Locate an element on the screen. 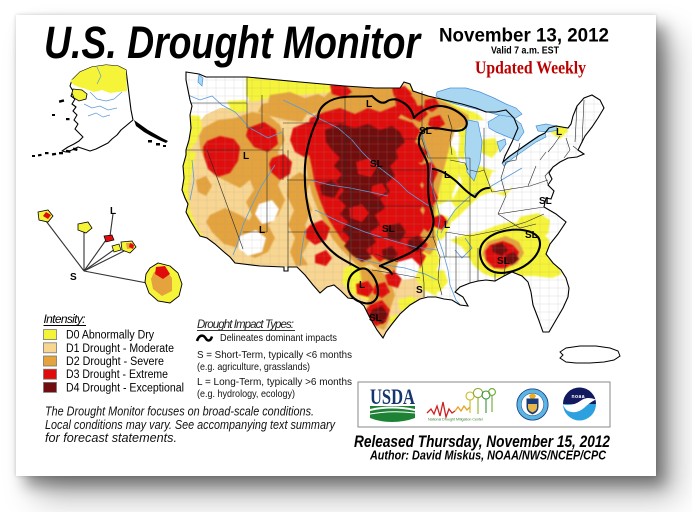 This screenshot has width=692, height=512. svg-text:S = Short-Term, typically <6 m: S = Short-Term, typically <6 months is located at coordinates (274, 355).